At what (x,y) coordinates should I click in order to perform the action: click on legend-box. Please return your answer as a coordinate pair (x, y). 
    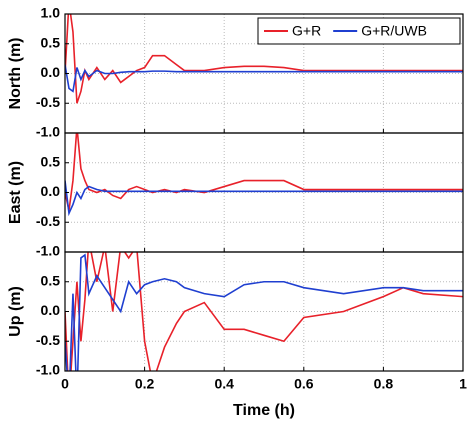
    Looking at the image, I should click on (359, 31).